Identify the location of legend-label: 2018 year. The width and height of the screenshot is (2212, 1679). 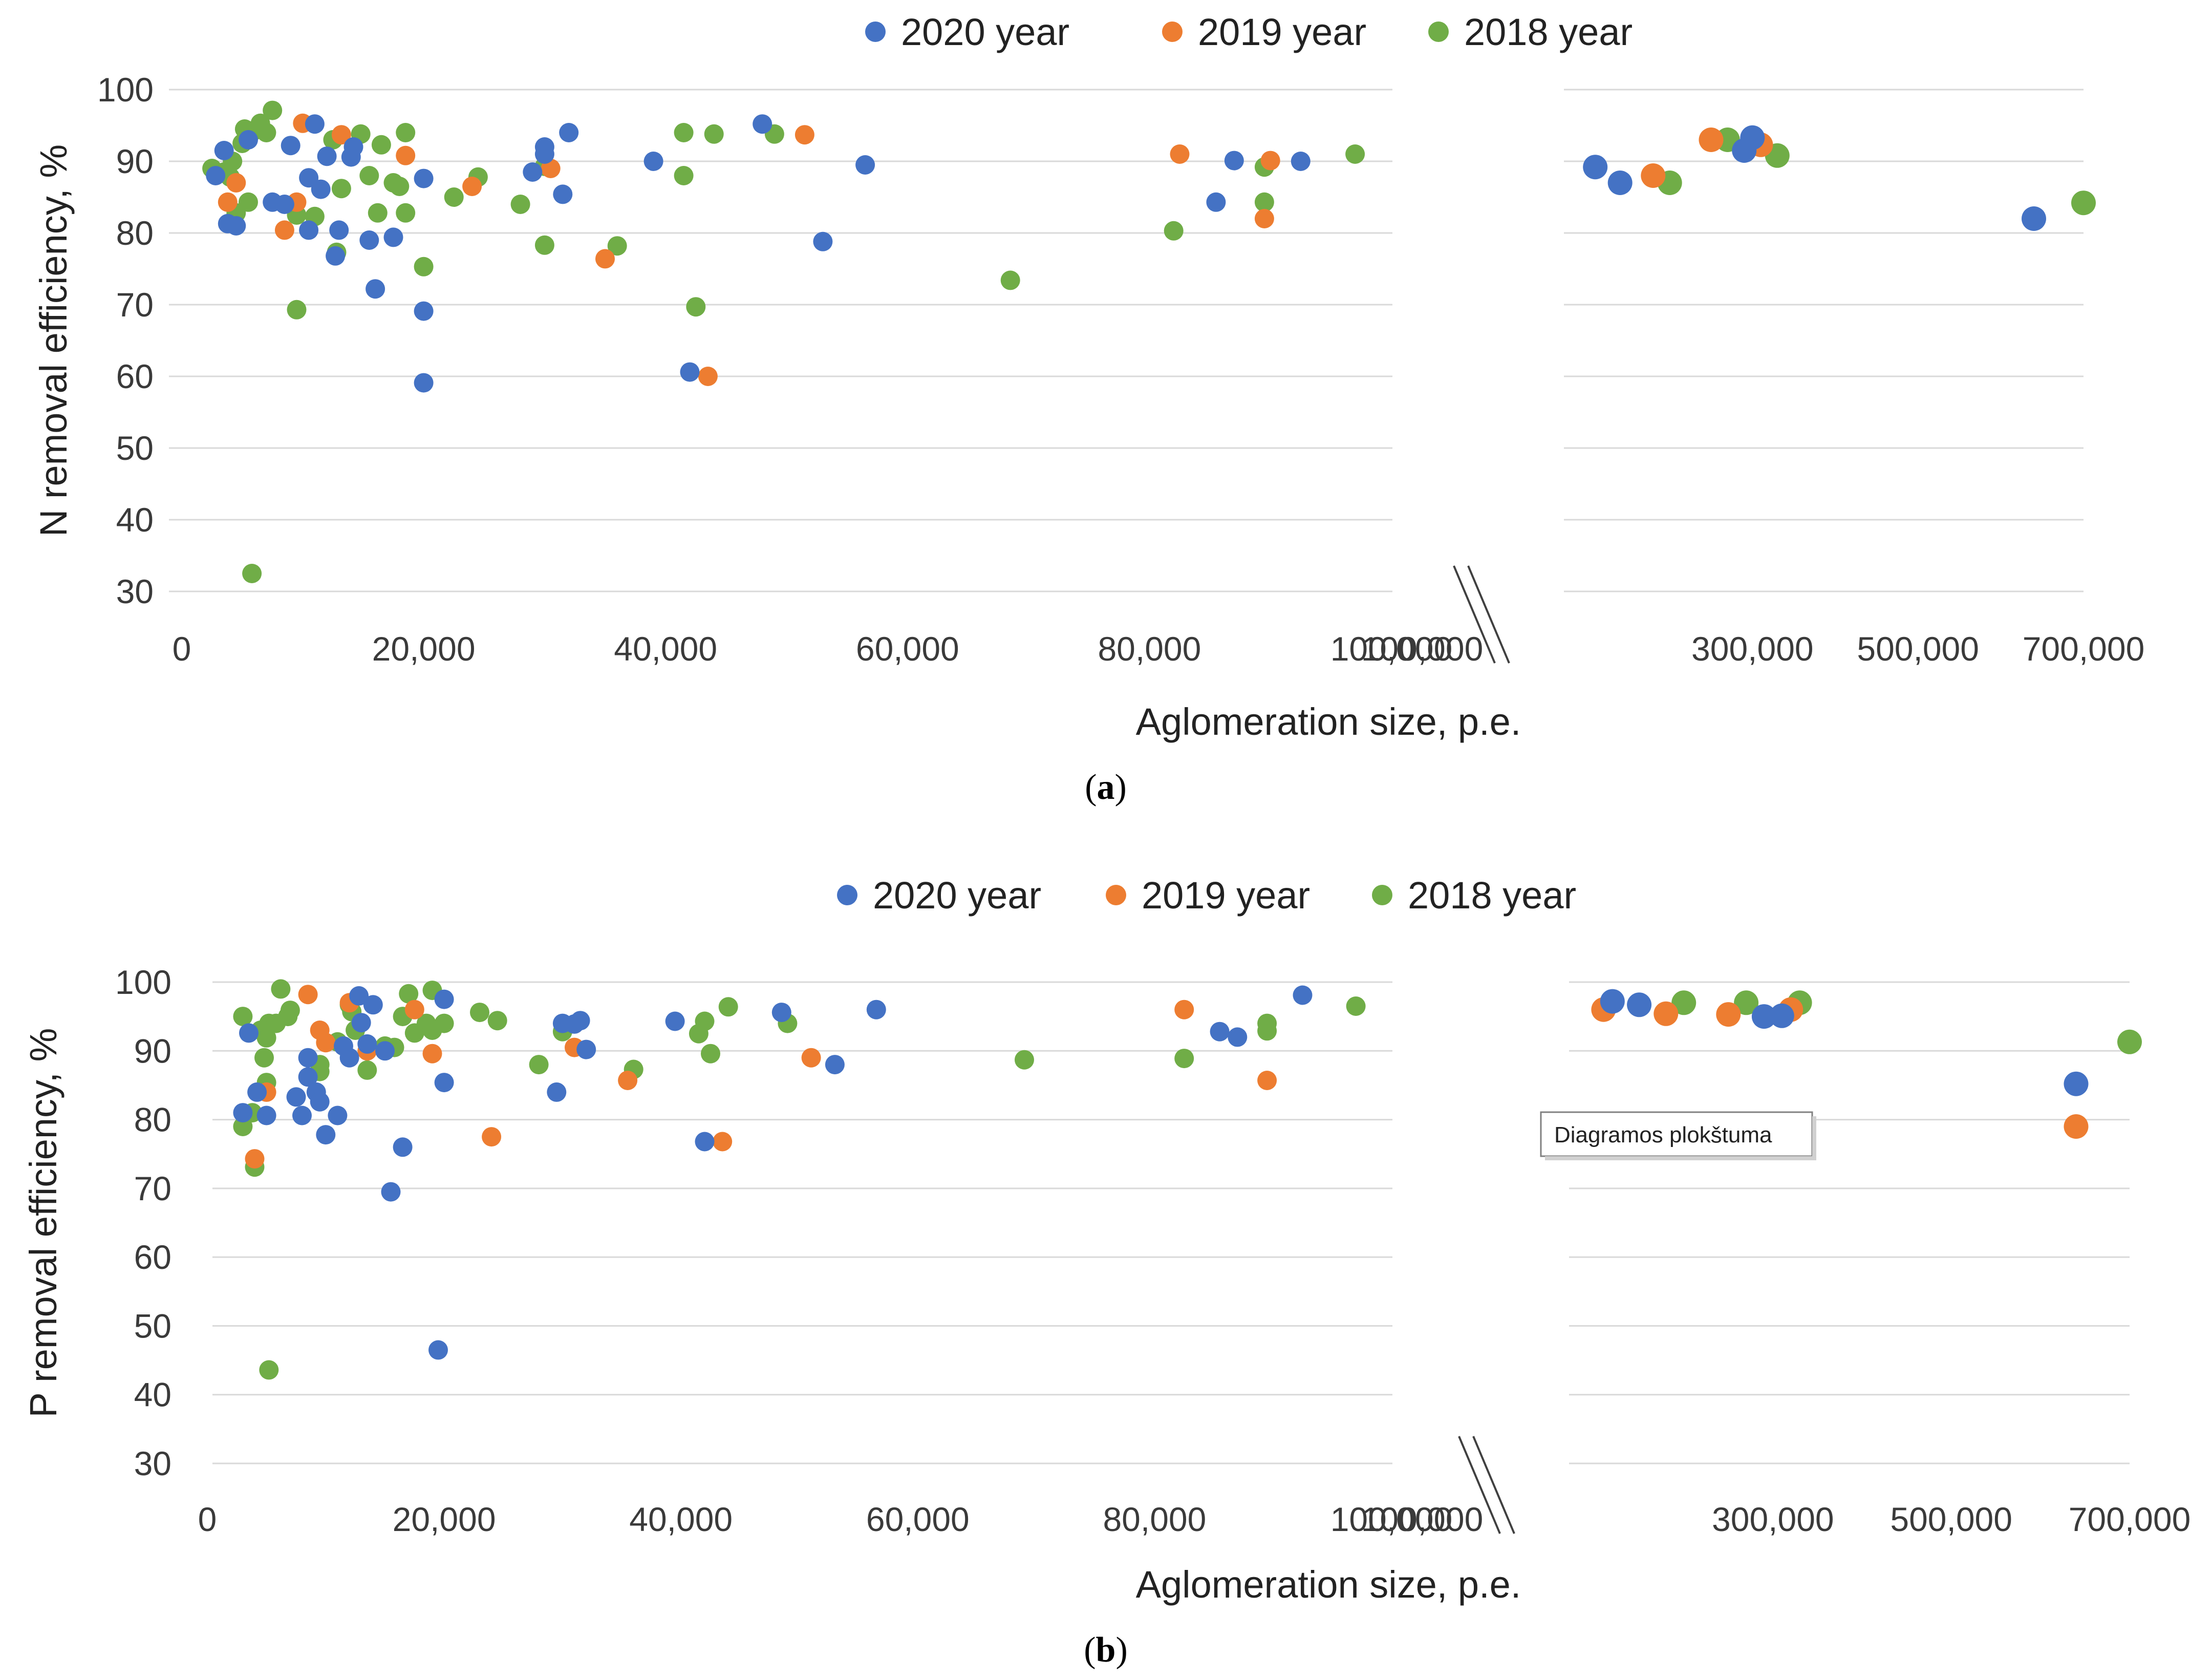
(1549, 32).